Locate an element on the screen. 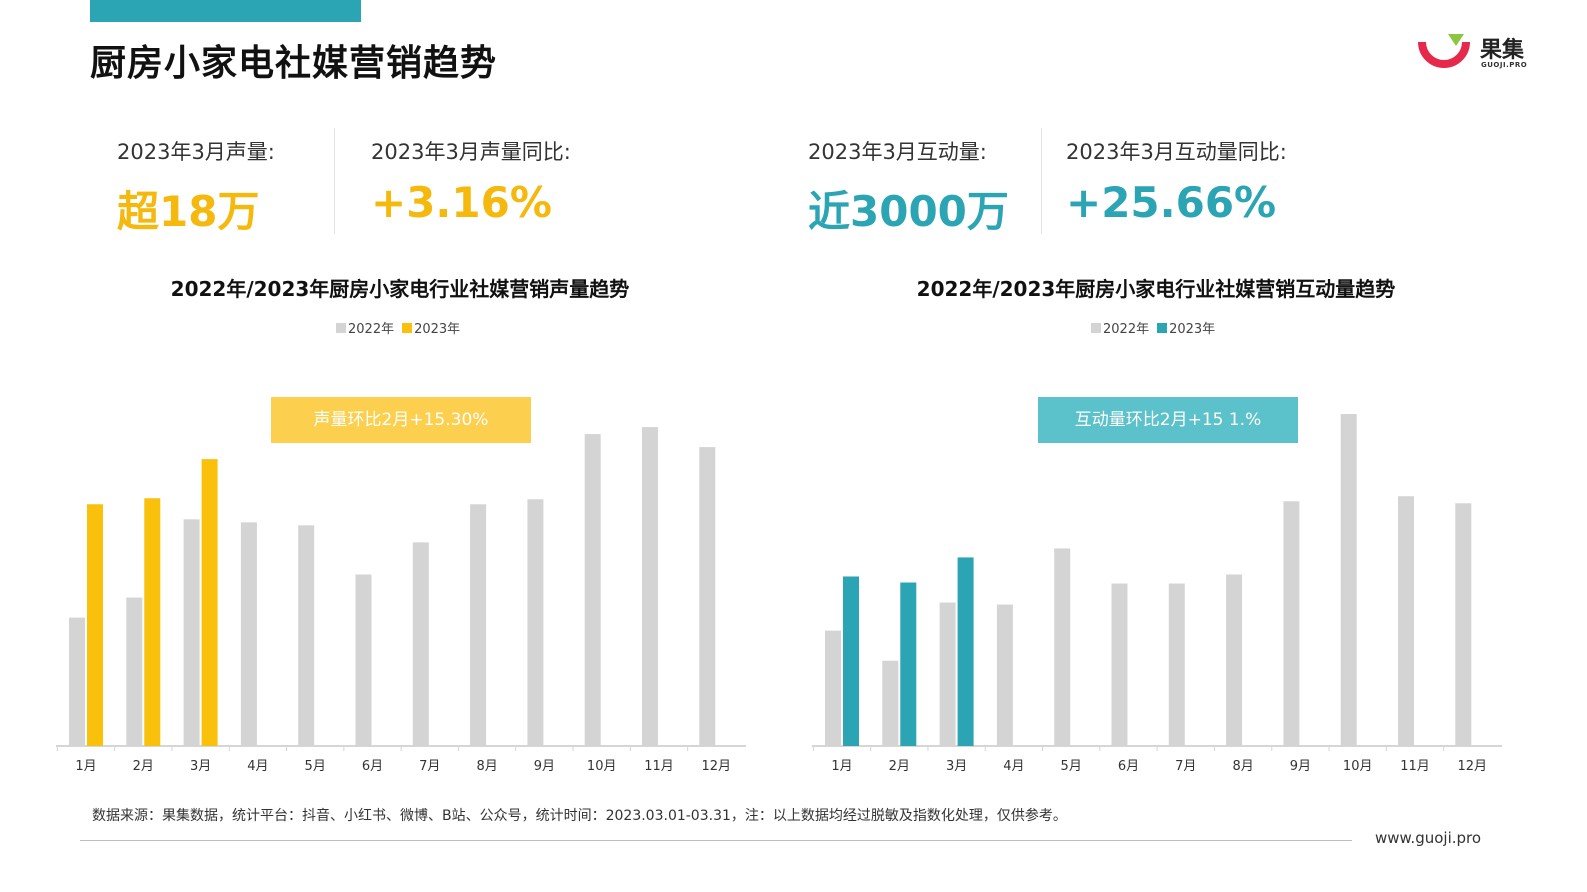  legend-interaction: 2022年 2023年 is located at coordinates (1155, 327).